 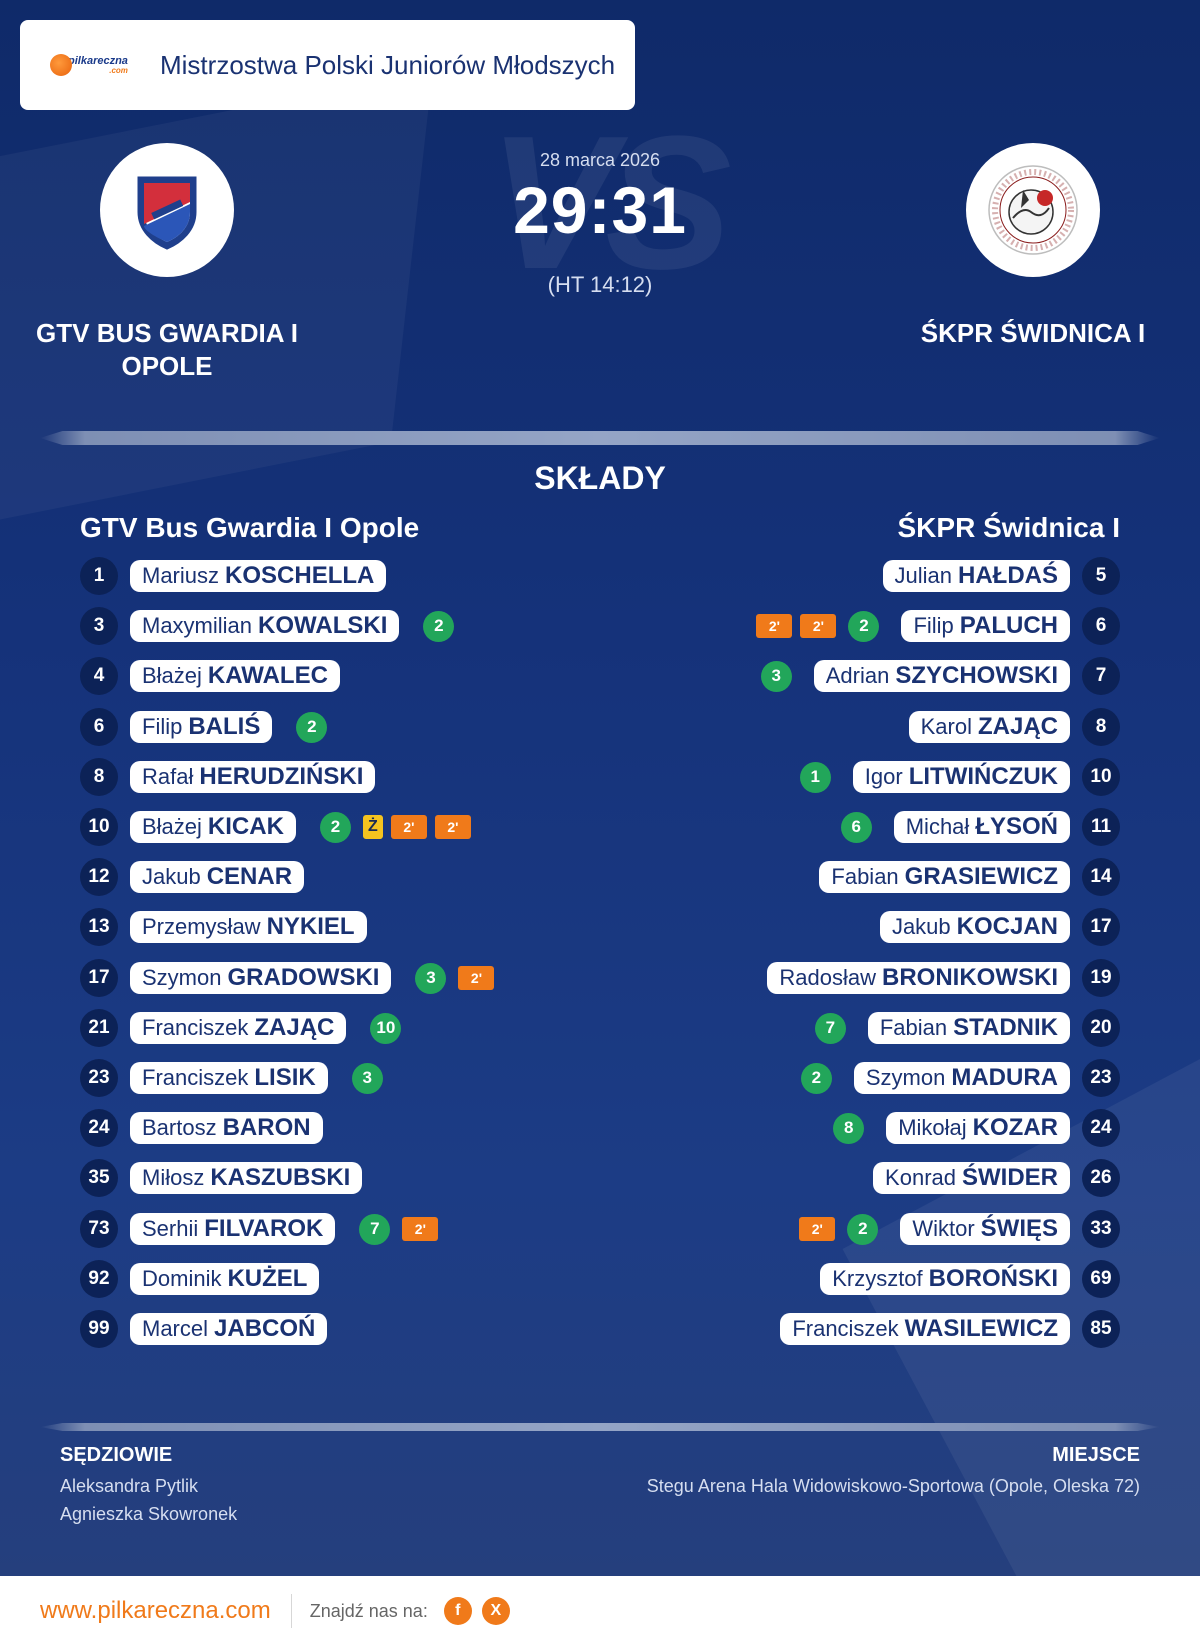 I want to click on x-icon: X, so click(x=495, y=1611).